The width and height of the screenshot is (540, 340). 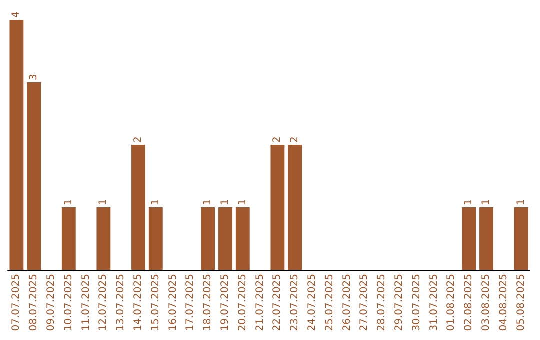 I want to click on x-tick-label: 14.07.2025, so click(x=138, y=303).